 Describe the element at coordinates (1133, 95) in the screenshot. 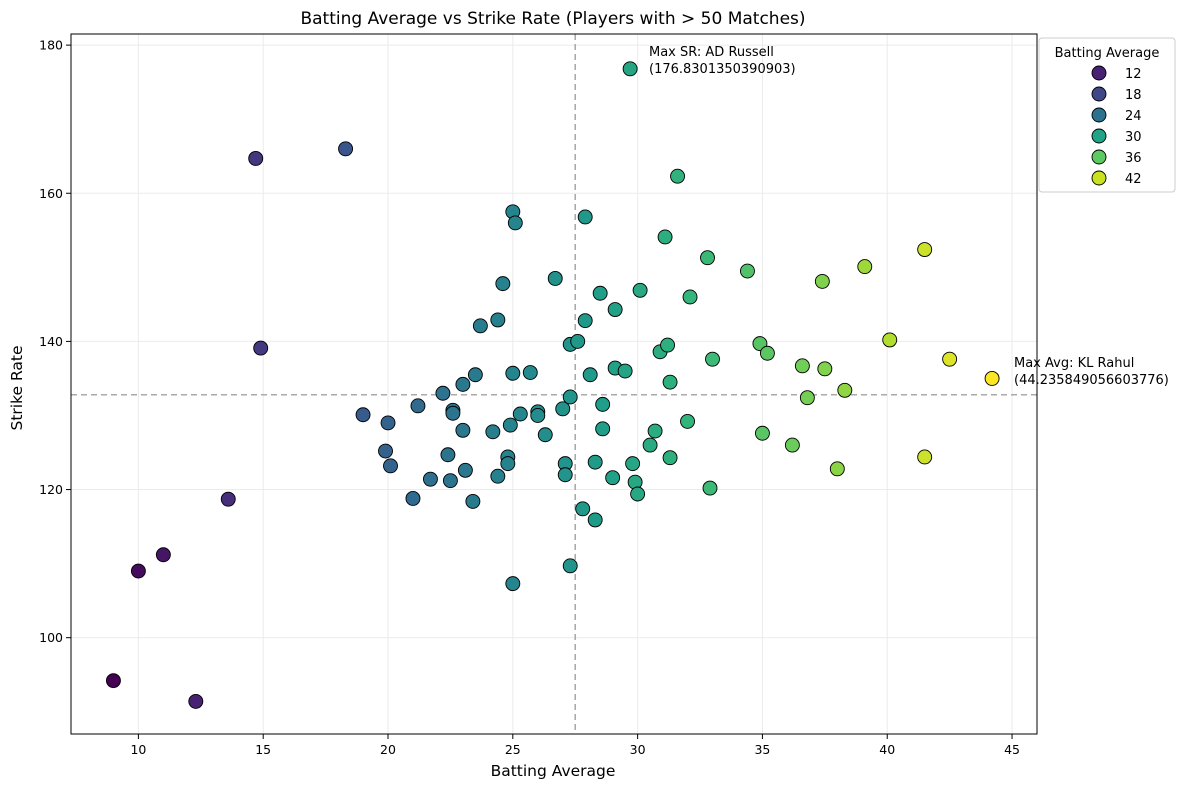

I see `legend-label: 18` at that location.